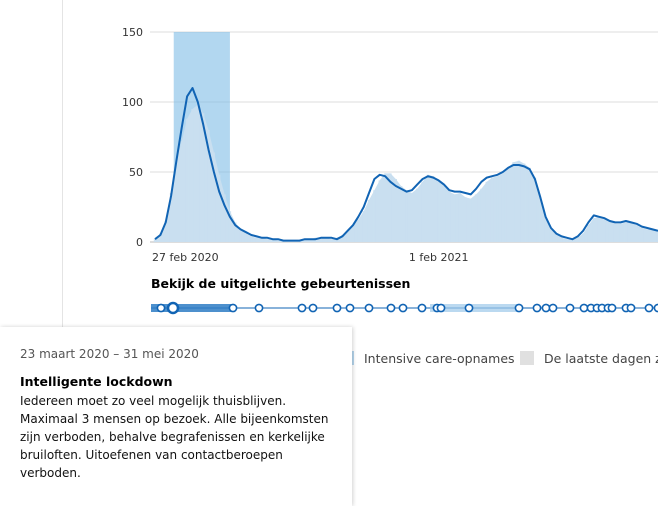  I want to click on legend-label-last-days: De laatste dagen zijn, so click(601, 358).